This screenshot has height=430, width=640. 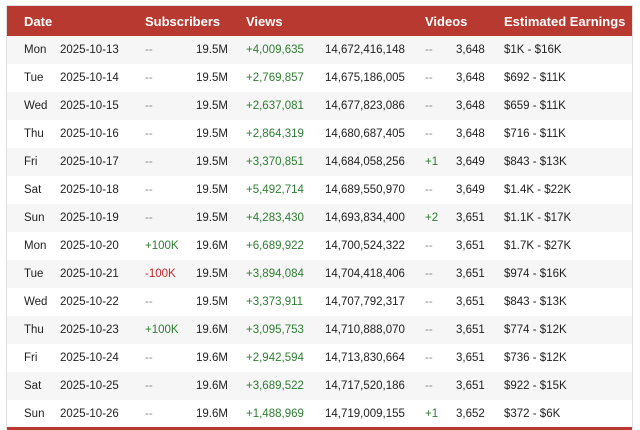 What do you see at coordinates (89, 162) in the screenshot?
I see `cell-date: 2025-10-17` at bounding box center [89, 162].